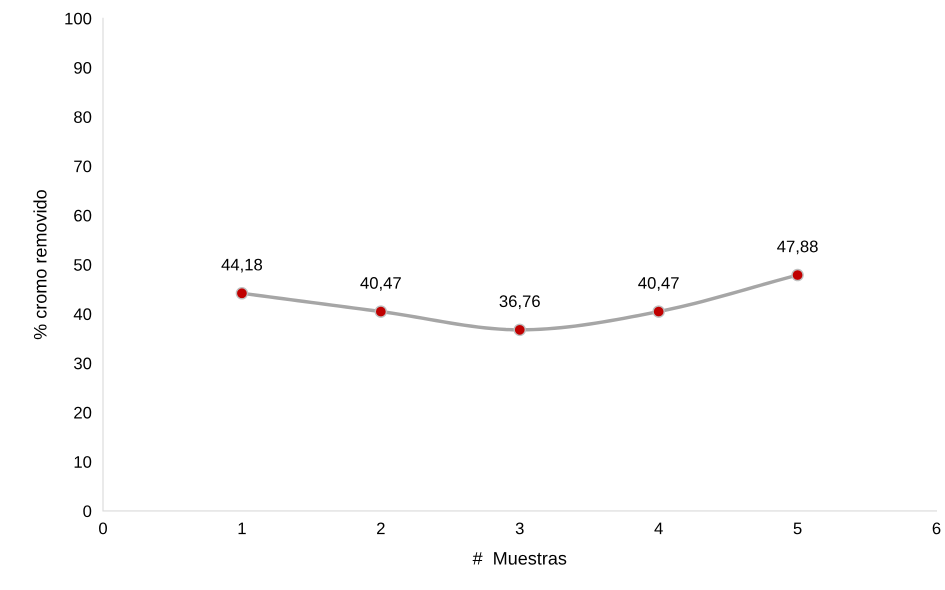 Image resolution: width=945 pixels, height=590 pixels. Describe the element at coordinates (381, 528) in the screenshot. I see `x-tick-label: 2` at that location.